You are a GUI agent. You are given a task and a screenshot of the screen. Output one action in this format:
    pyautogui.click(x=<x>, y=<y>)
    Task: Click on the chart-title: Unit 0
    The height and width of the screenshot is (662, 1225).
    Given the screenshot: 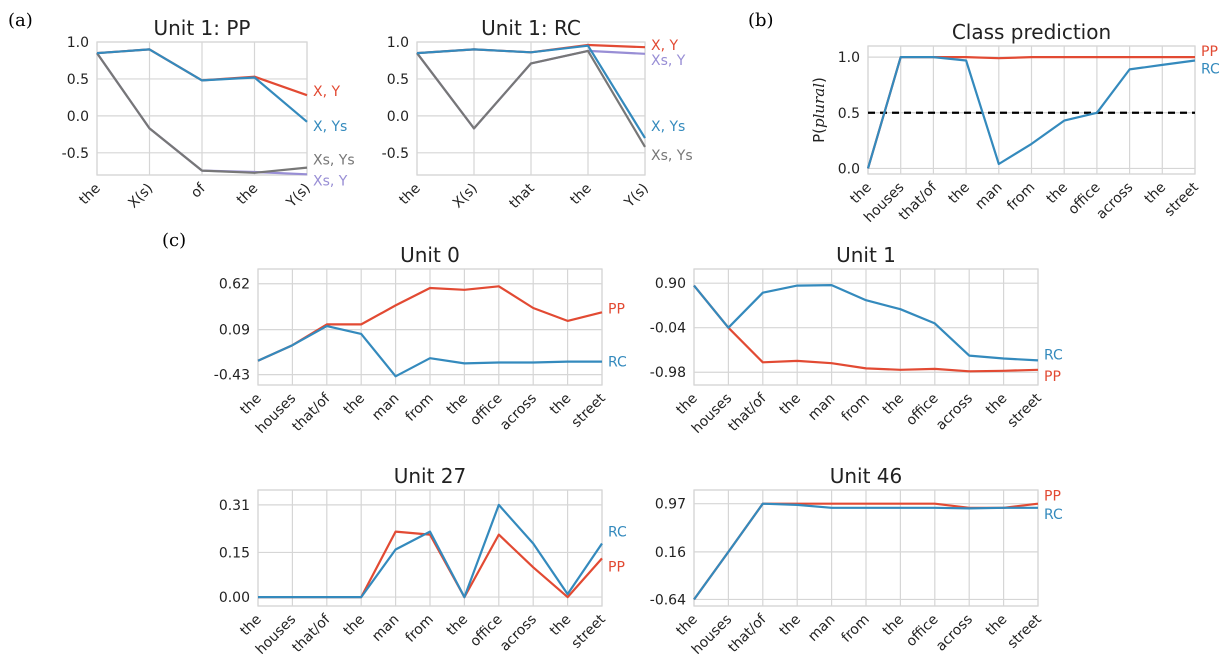 What is the action you would take?
    pyautogui.click(x=430, y=255)
    